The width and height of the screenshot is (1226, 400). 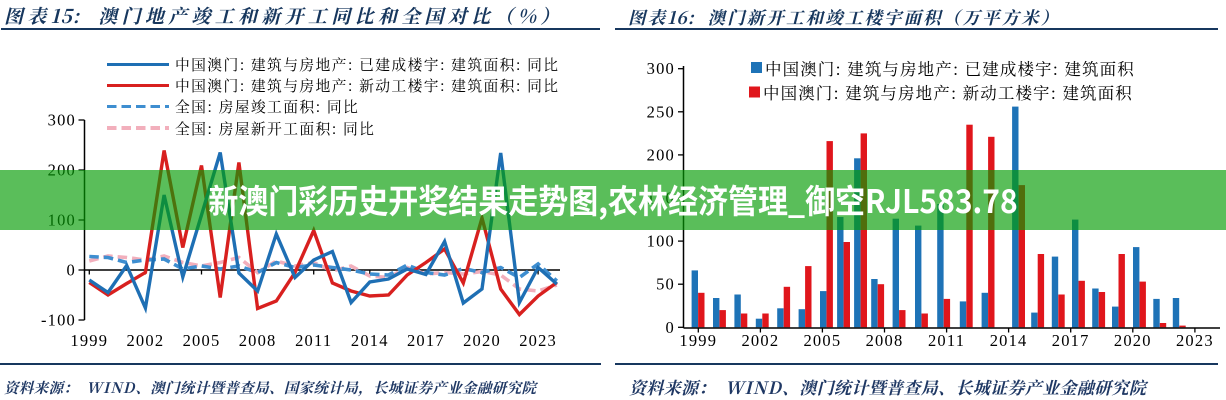 I want to click on svg-text: 250, so click(x=661, y=111).